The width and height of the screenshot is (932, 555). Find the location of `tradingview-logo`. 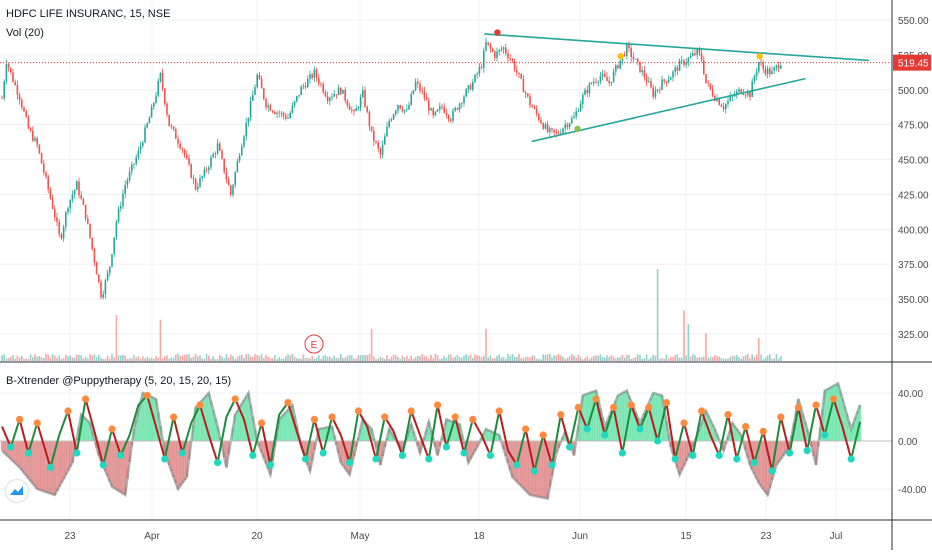

tradingview-logo is located at coordinates (17, 491).